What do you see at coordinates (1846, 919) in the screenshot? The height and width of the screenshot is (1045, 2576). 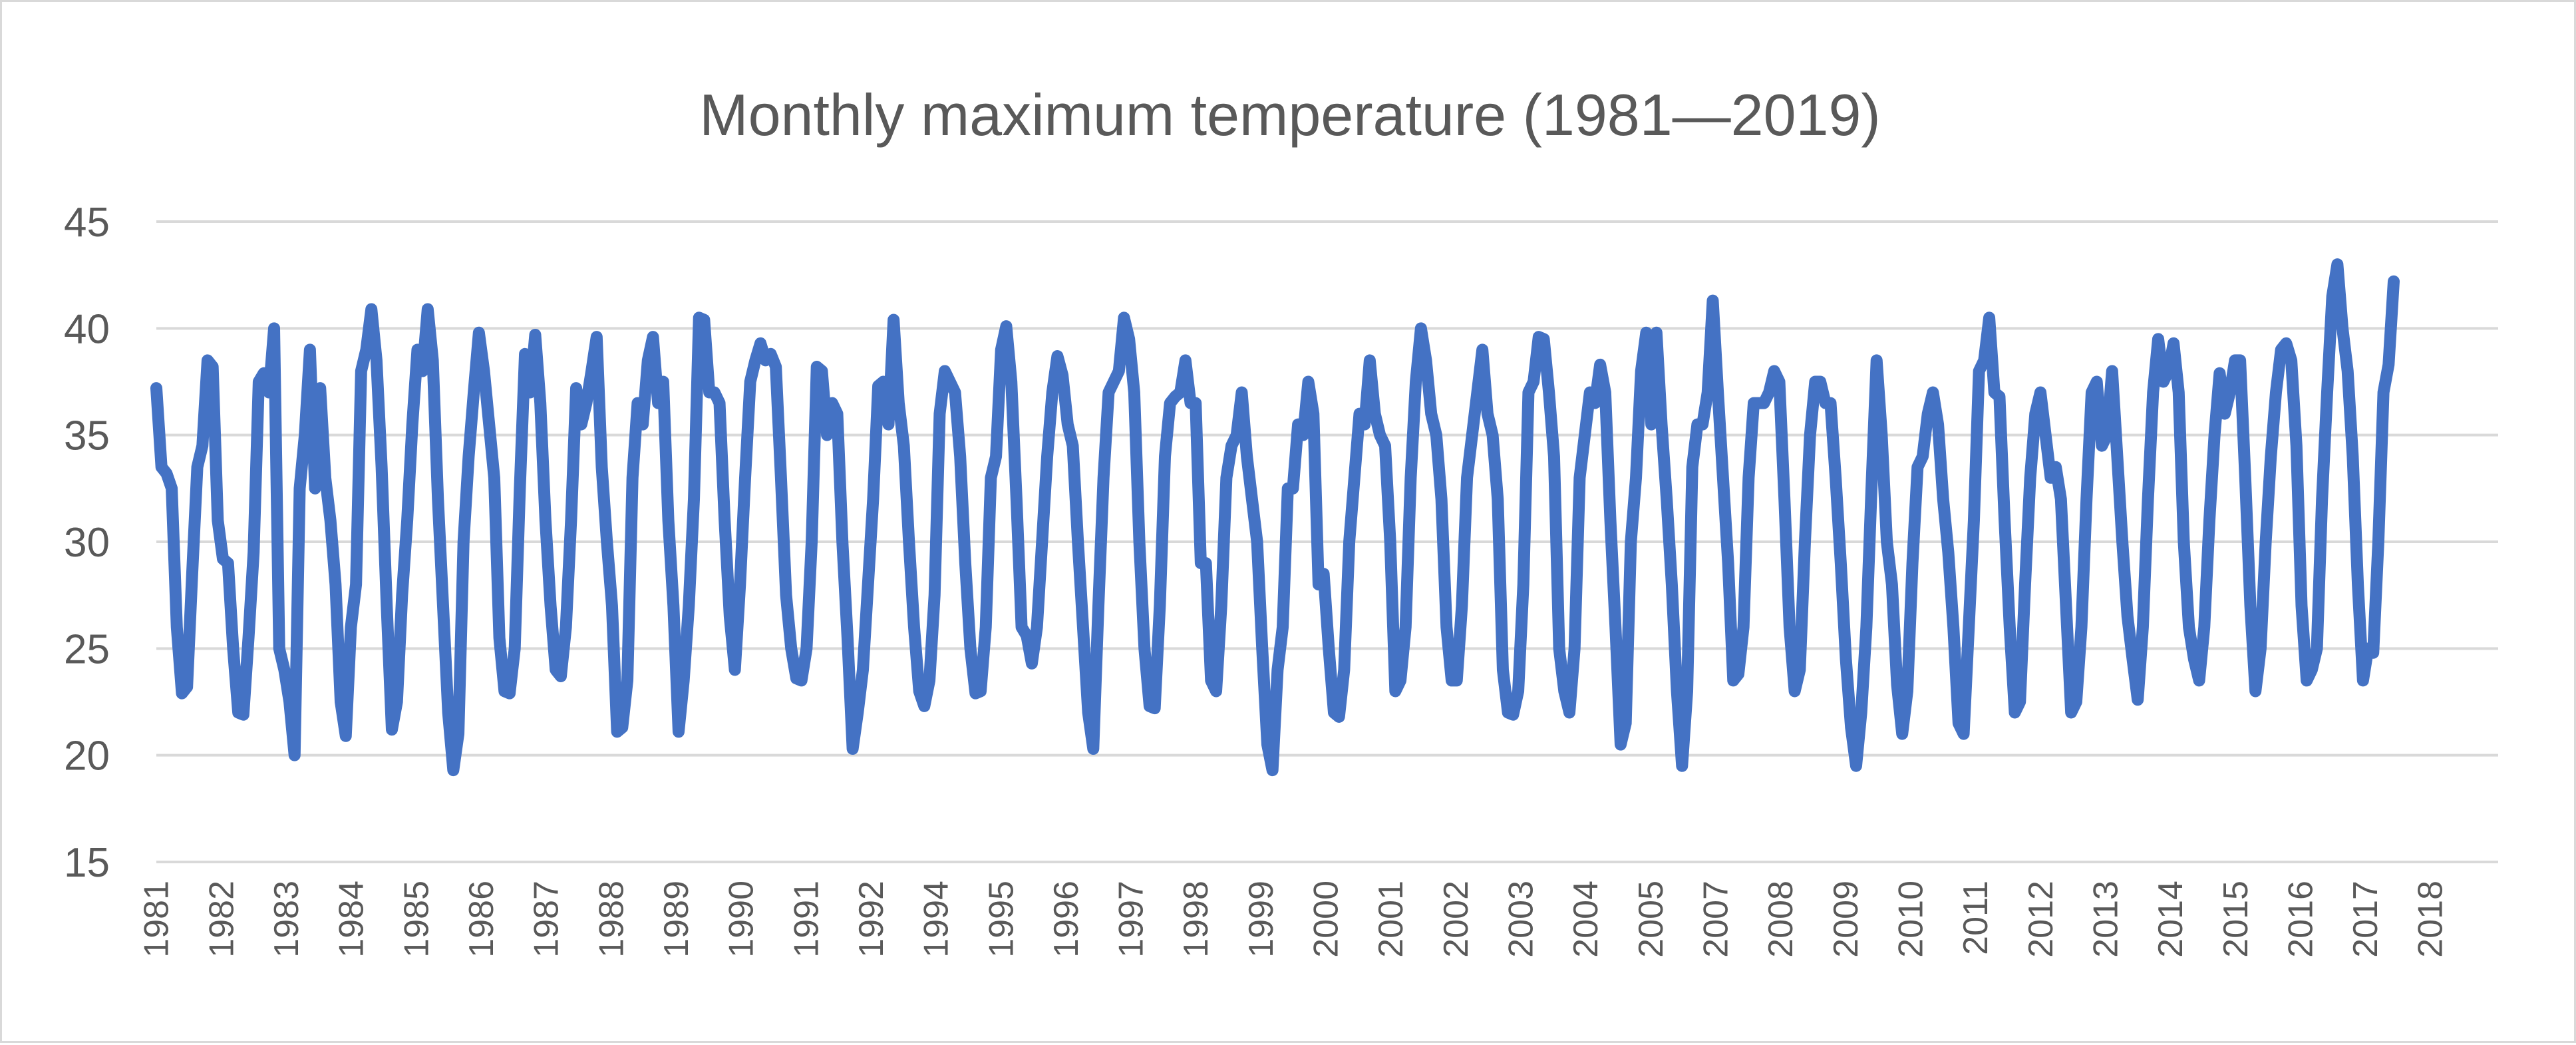 I see `x-tick-label: 2009` at bounding box center [1846, 919].